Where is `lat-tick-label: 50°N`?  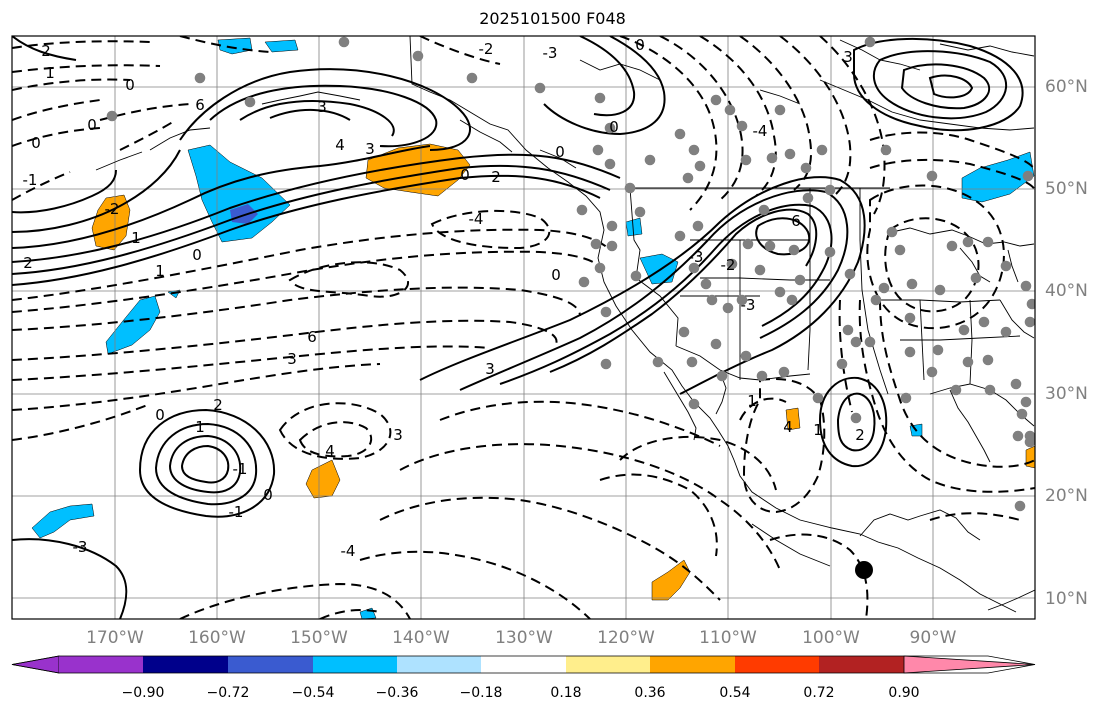
lat-tick-label: 50°N is located at coordinates (1066, 189).